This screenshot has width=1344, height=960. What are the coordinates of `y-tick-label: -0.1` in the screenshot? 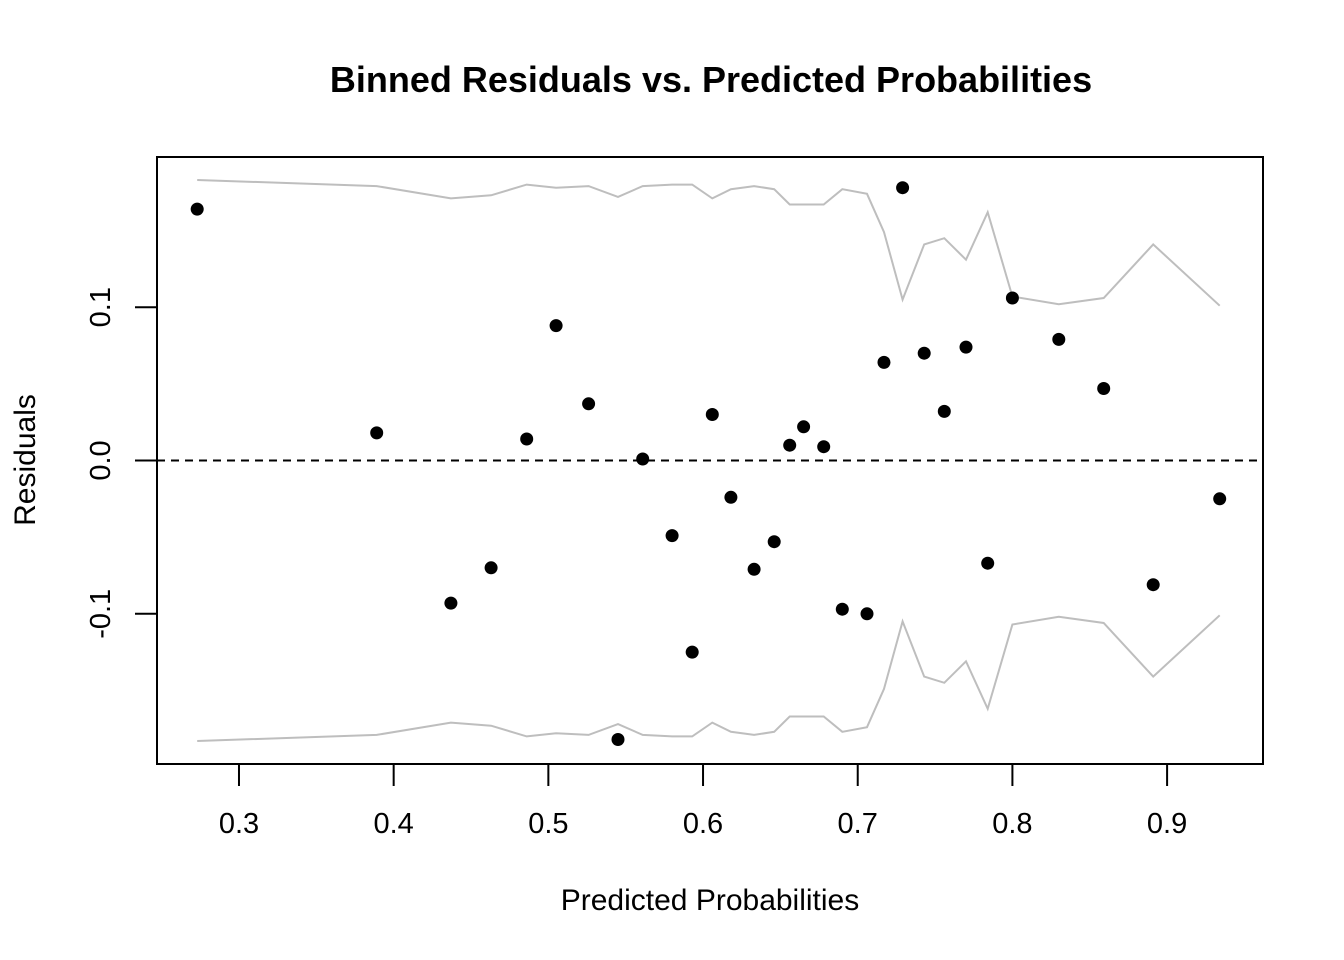 It's located at (101, 614).